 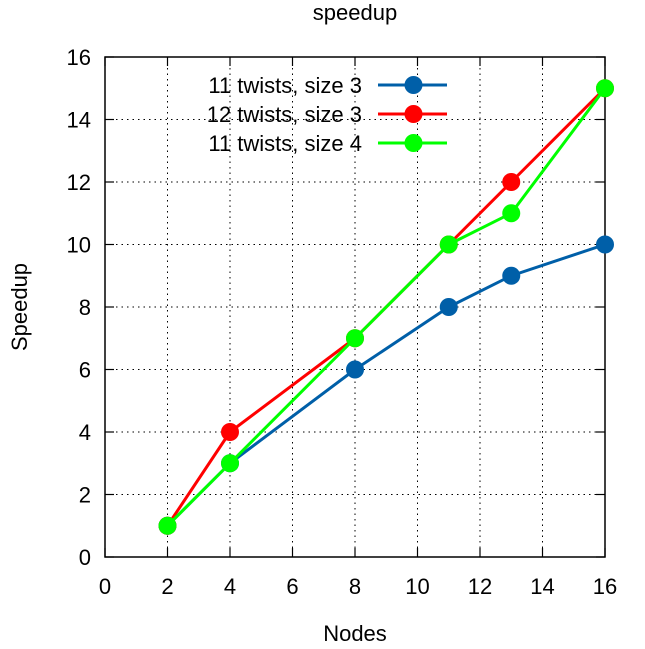 I want to click on x-tick-label: 12, so click(x=480, y=586).